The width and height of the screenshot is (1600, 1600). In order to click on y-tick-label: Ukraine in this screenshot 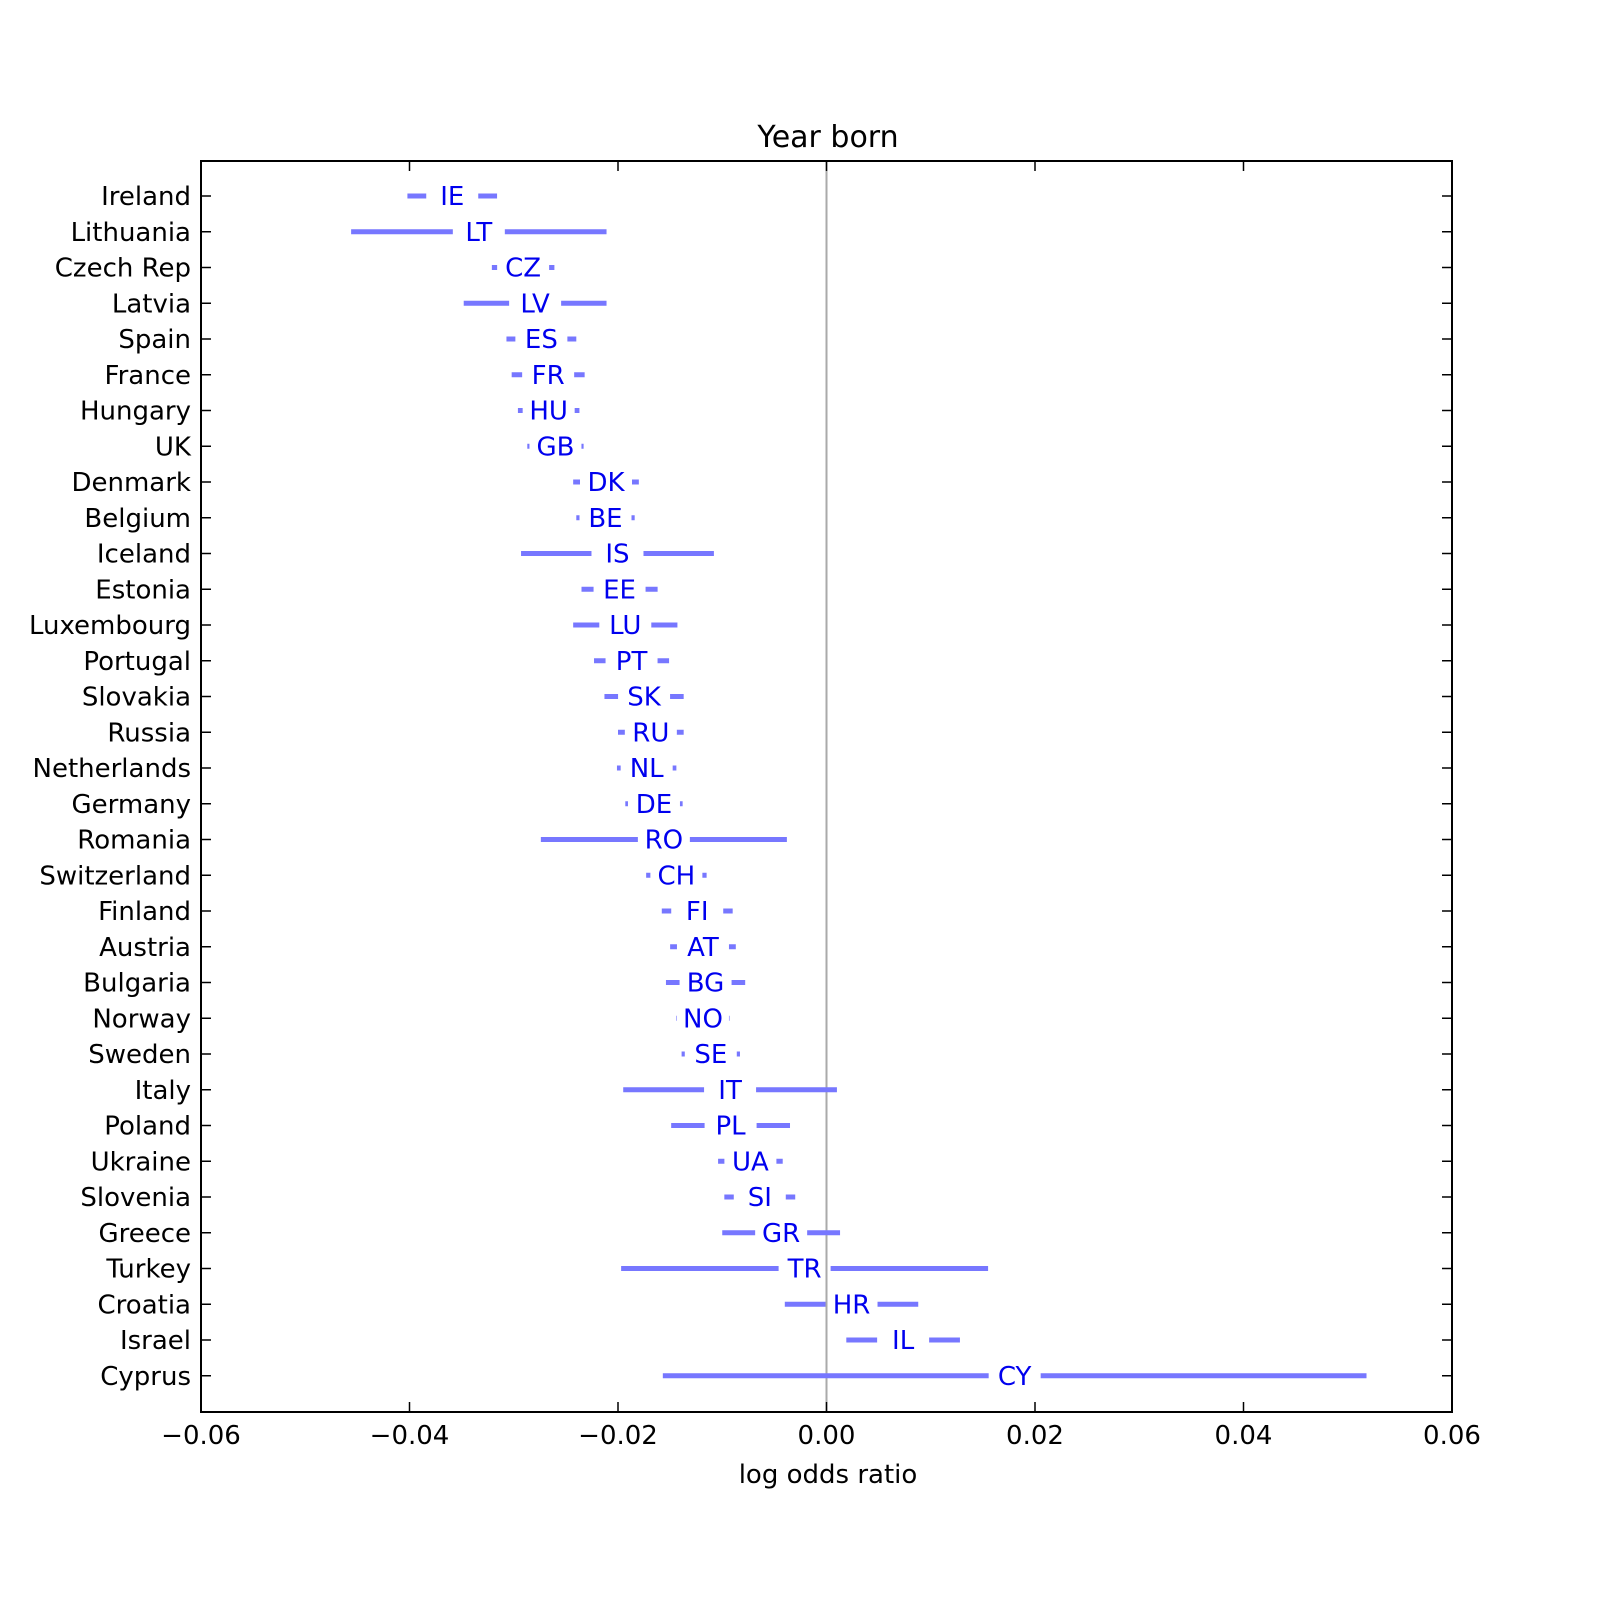, I will do `click(141, 1162)`.